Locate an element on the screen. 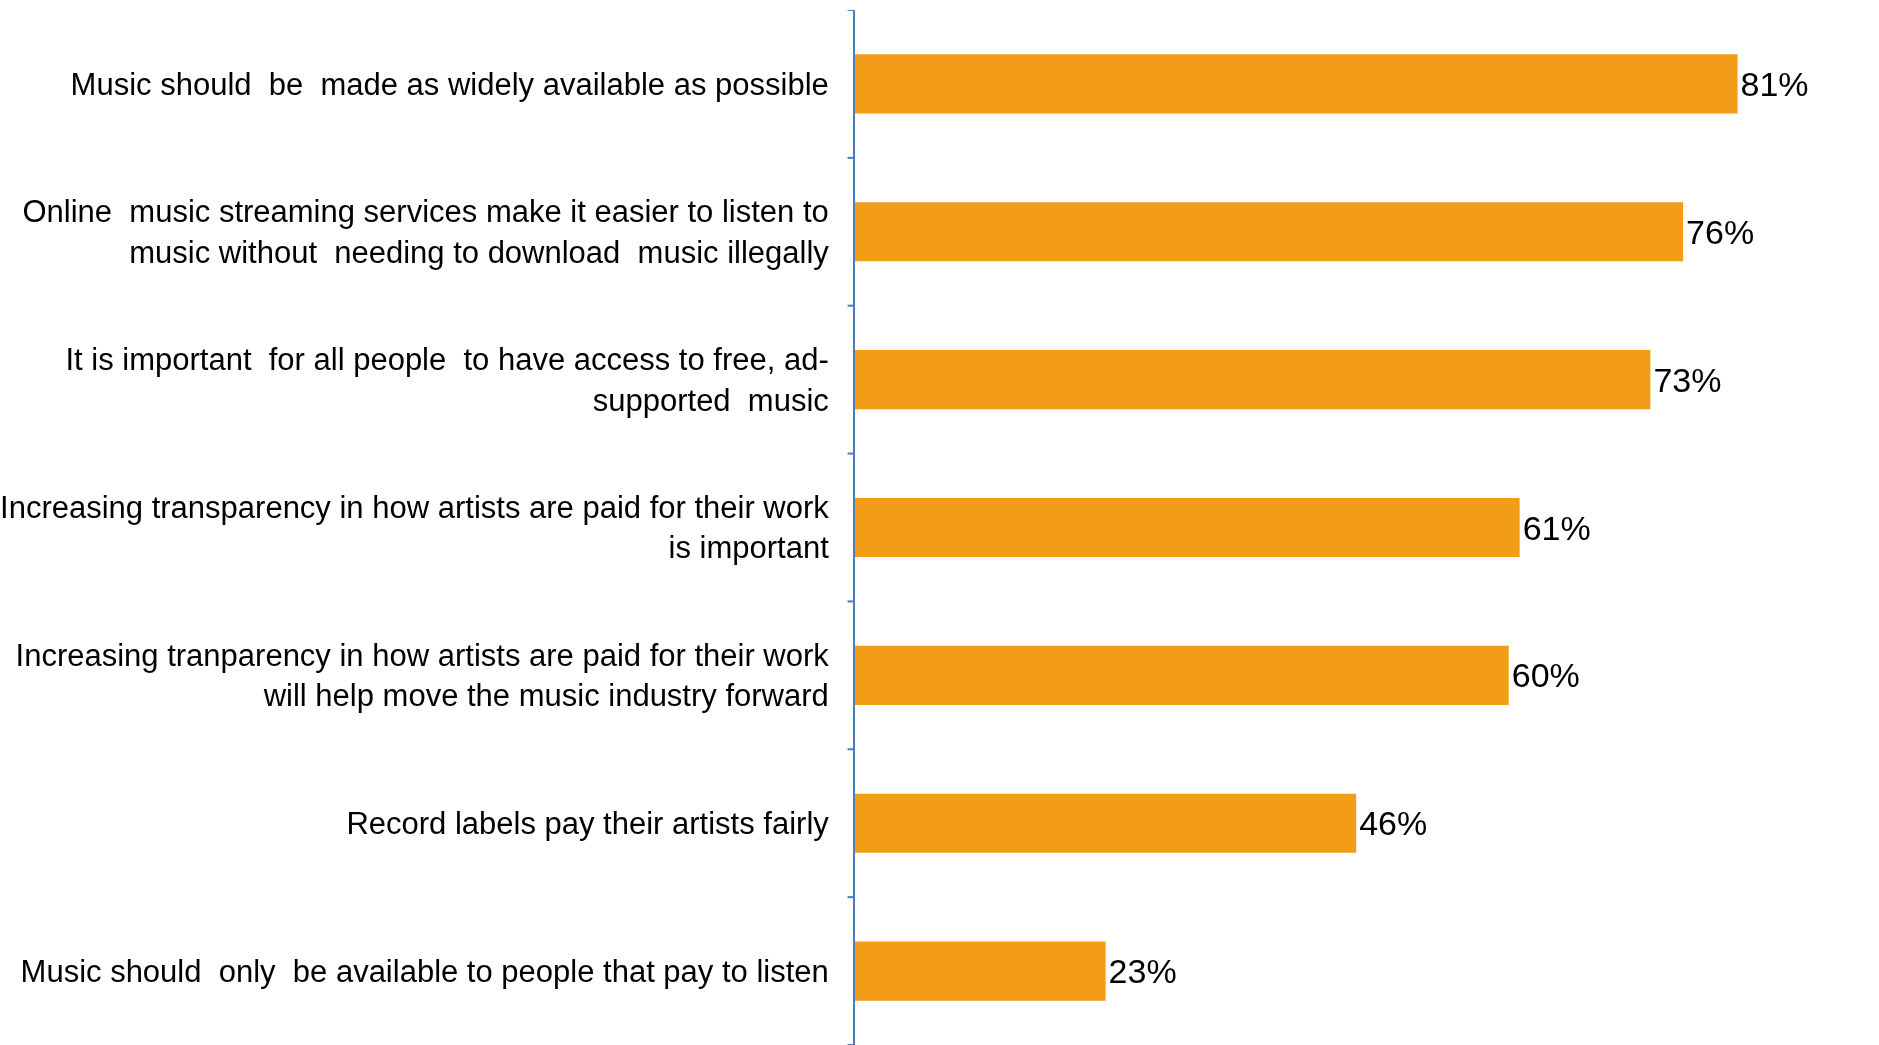 This screenshot has height=1045, width=1879. y-tick-label: Increasing tranparency in how artists are paid for their work will help move the music industry forward is located at coordinates (422, 676).